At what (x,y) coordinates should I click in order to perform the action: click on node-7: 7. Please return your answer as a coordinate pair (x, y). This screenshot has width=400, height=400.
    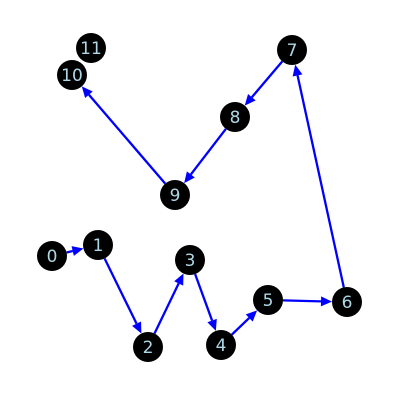
    Looking at the image, I should click on (292, 50).